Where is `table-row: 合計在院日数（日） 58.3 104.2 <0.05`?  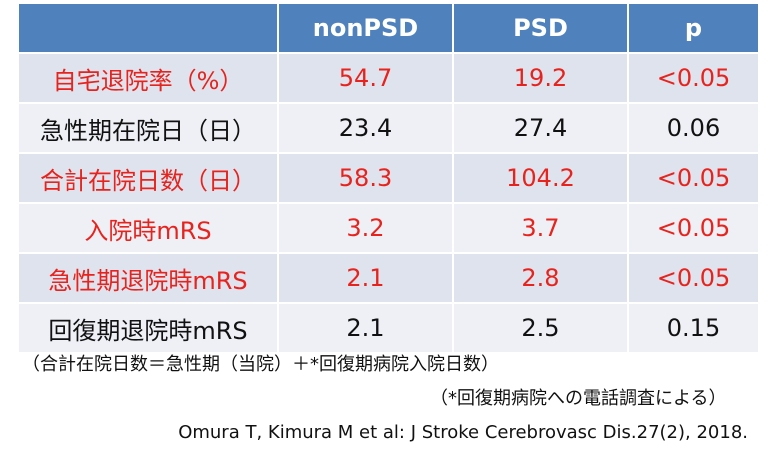 table-row: 合計在院日数（日） 58.3 104.2 <0.05 is located at coordinates (388, 177).